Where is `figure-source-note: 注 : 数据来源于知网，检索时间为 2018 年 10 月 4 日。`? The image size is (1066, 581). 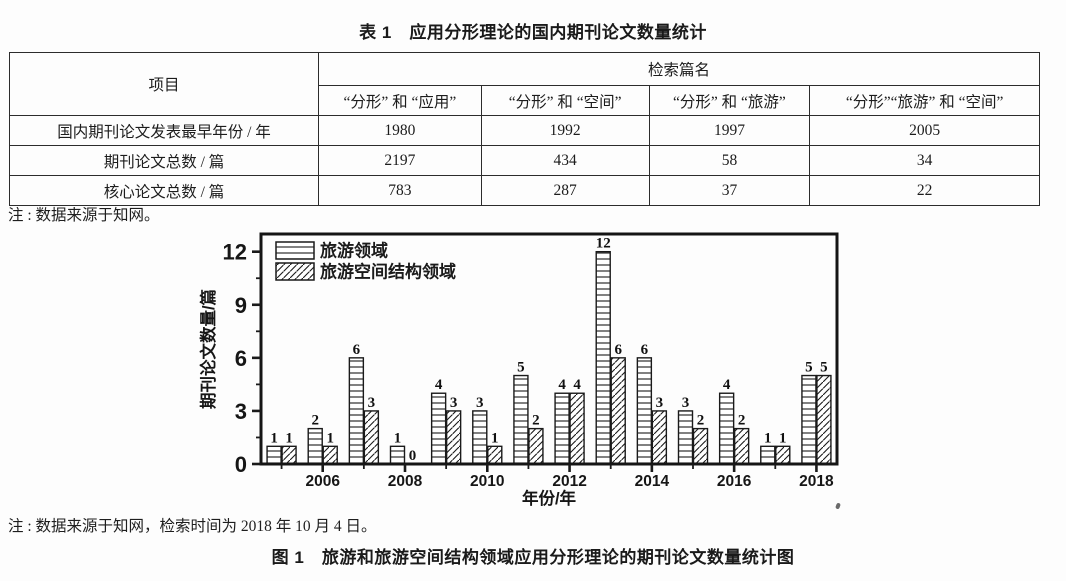
figure-source-note: 注 : 数据来源于知网，检索时间为 2018 年 10 月 4 日。 is located at coordinates (192, 526).